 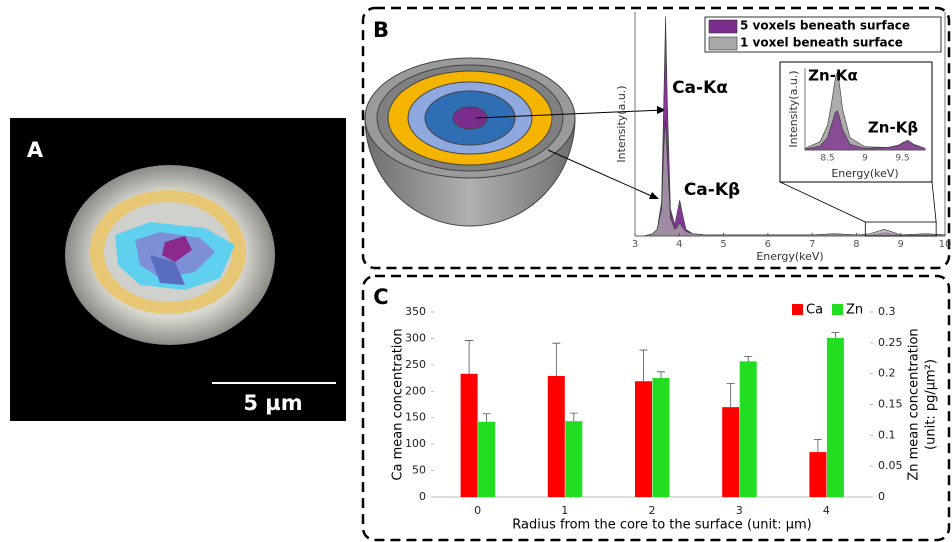 I want to click on x-tick-label: 6, so click(x=768, y=244).